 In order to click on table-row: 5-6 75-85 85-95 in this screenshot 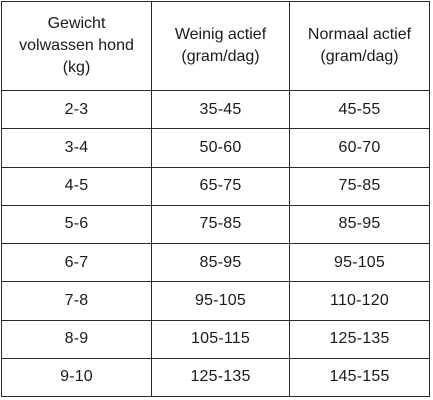, I will do `click(215, 224)`.